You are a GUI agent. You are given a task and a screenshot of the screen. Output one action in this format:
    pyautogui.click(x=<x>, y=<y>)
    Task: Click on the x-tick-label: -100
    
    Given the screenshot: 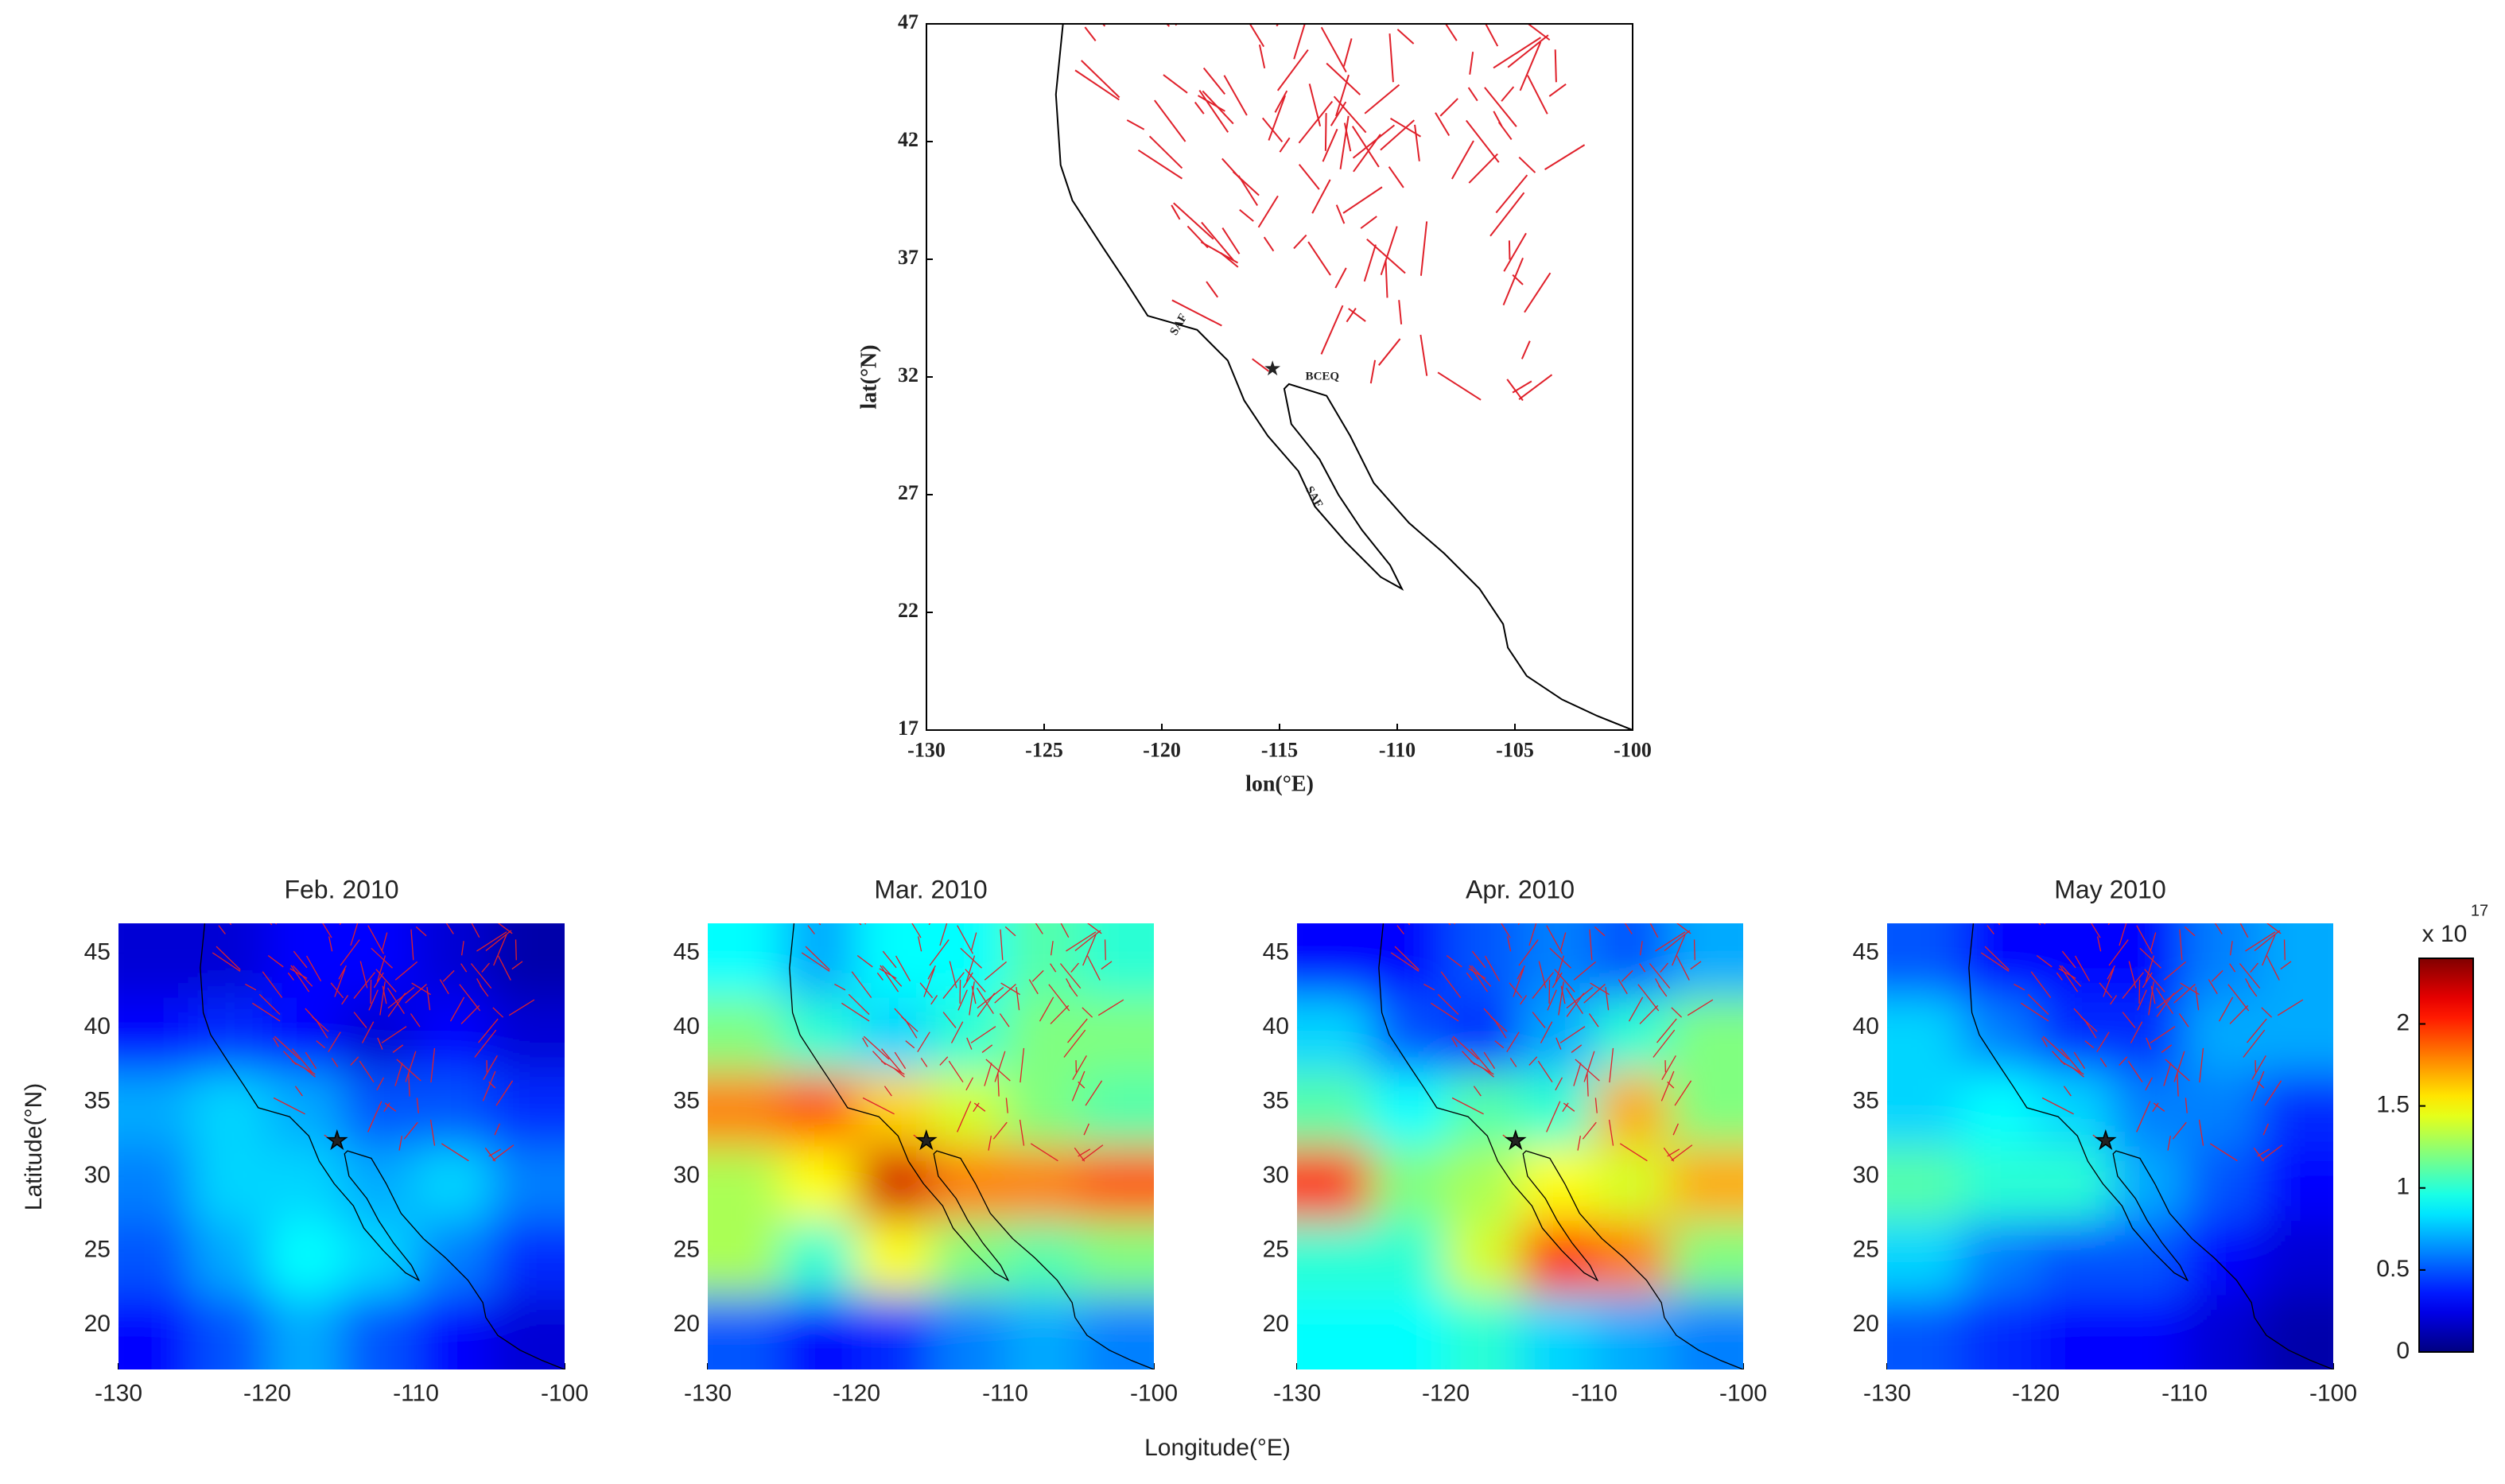 What is the action you would take?
    pyautogui.click(x=1633, y=749)
    